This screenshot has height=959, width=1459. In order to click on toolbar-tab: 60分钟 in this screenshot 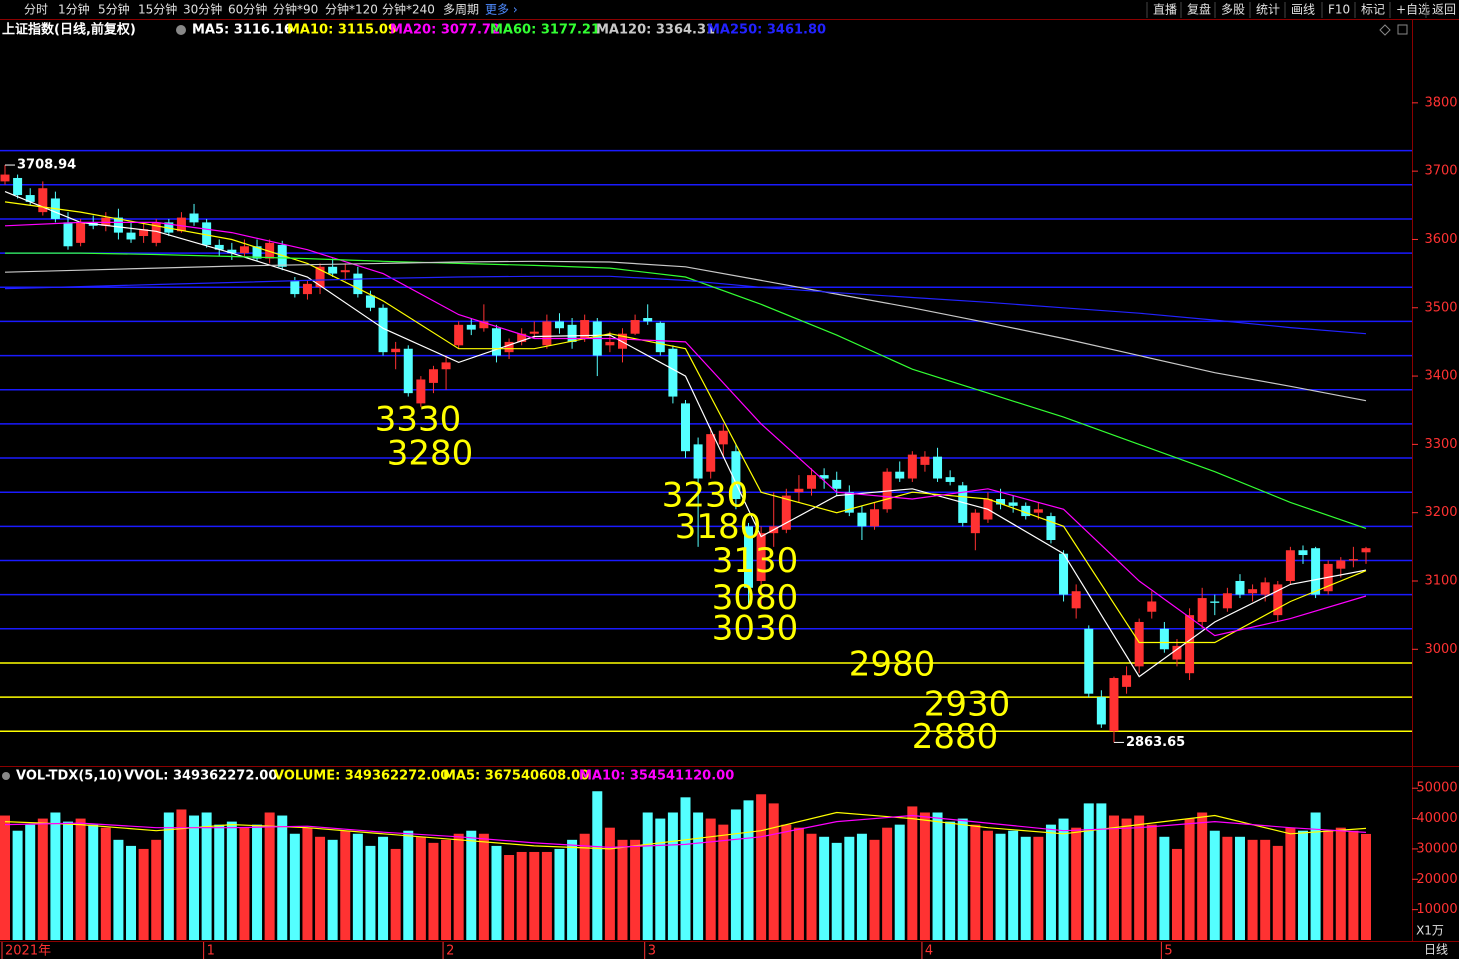, I will do `click(247, 9)`.